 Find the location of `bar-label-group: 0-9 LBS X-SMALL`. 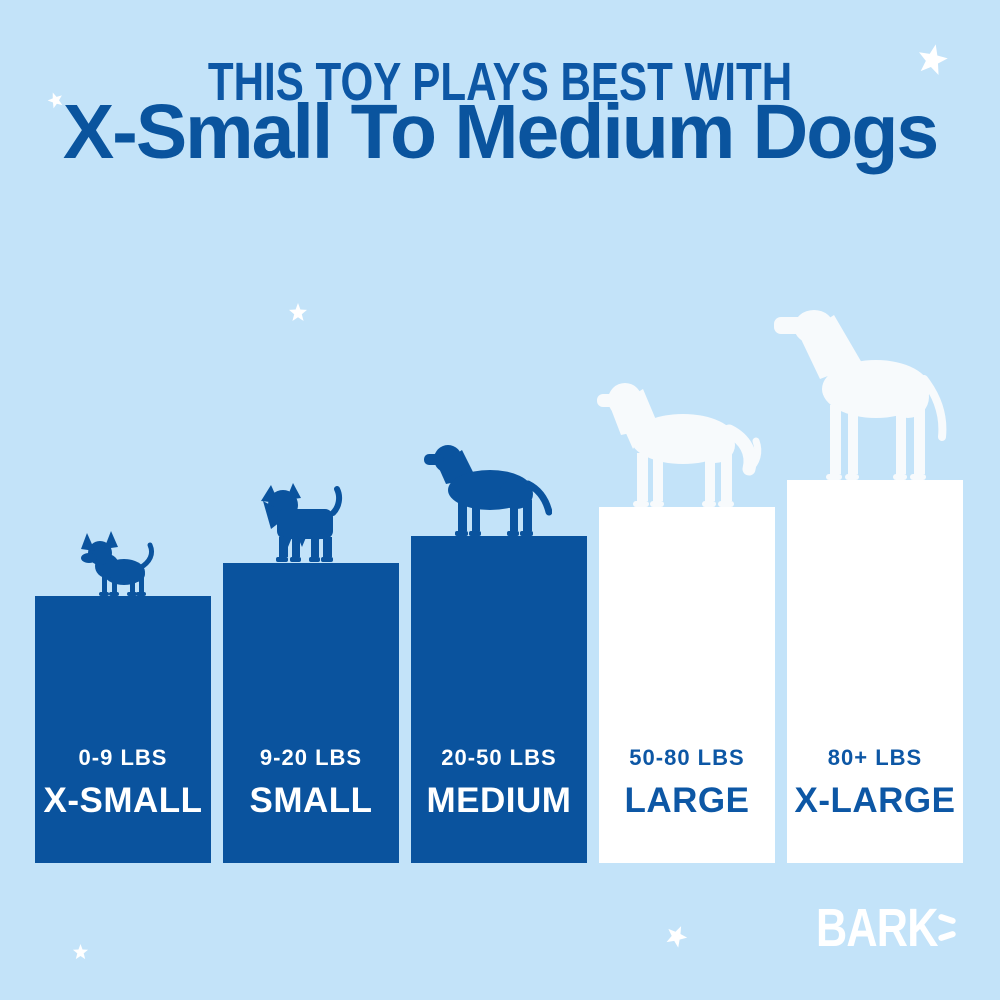

bar-label-group: 0-9 LBS X-SMALL is located at coordinates (123, 783).